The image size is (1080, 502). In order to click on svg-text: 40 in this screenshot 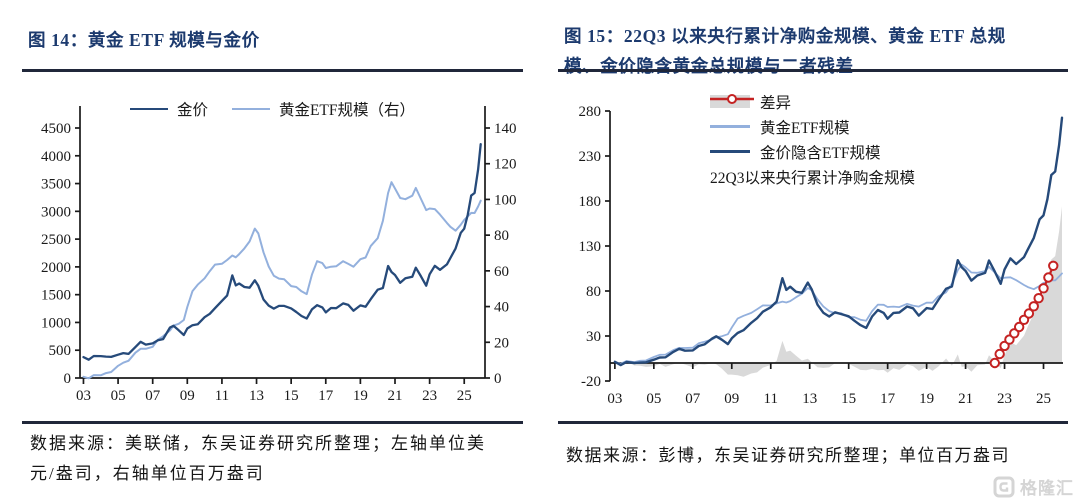, I will do `click(501, 308)`.